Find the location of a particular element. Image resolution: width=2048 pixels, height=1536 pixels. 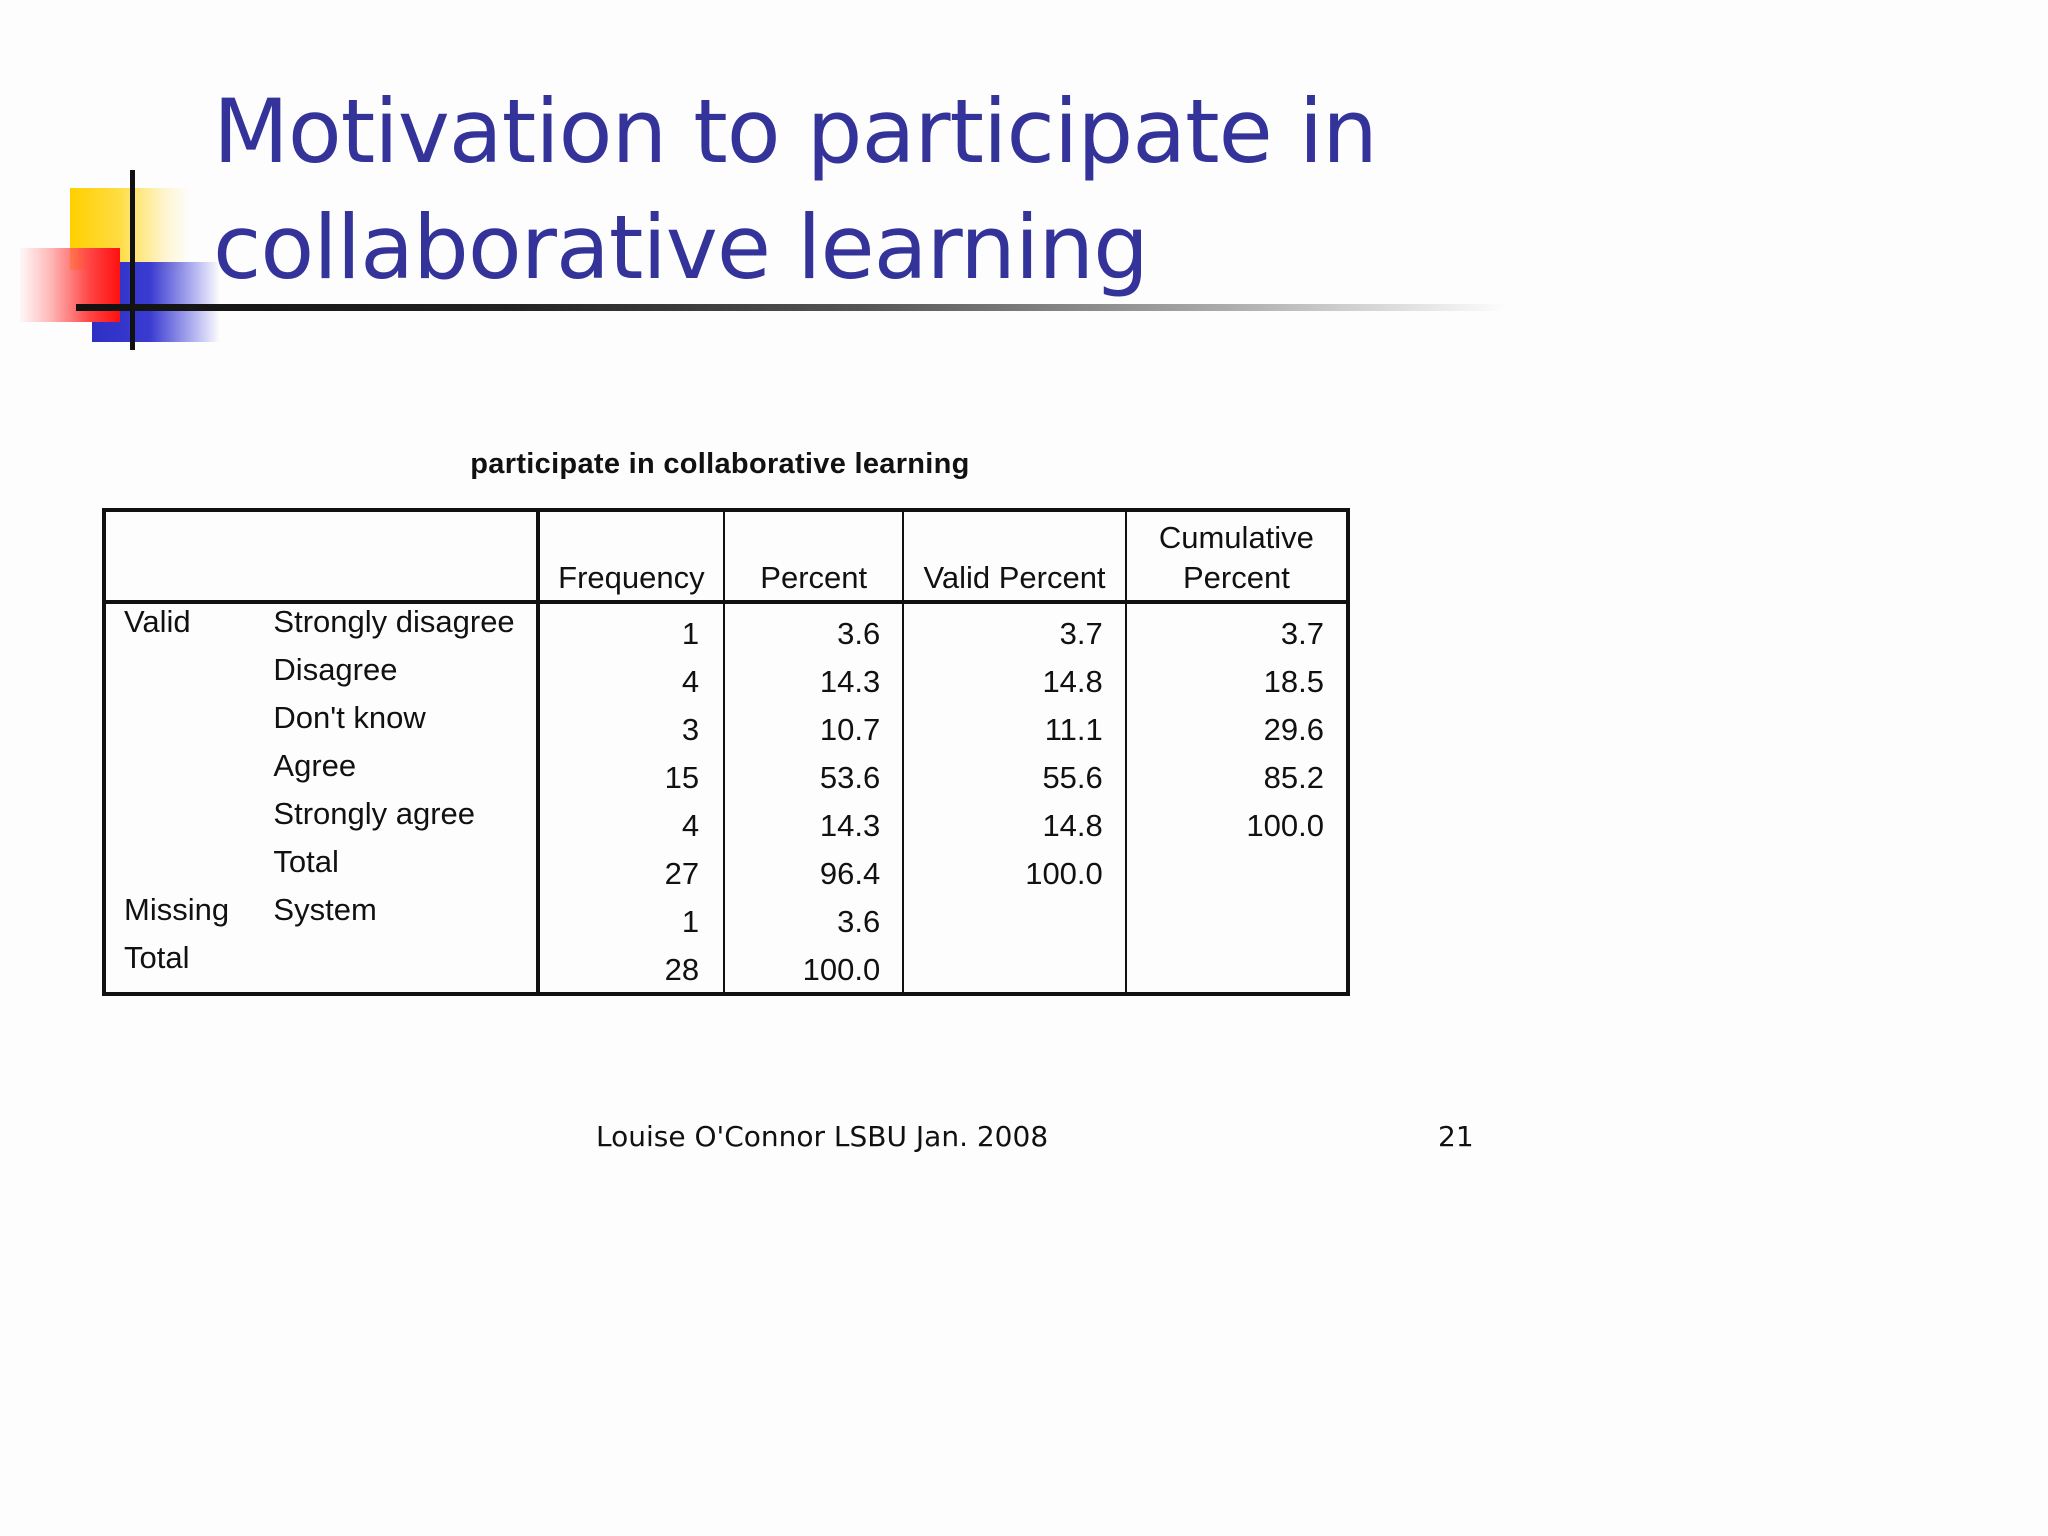

row-percent: 100.0 is located at coordinates (814, 967).